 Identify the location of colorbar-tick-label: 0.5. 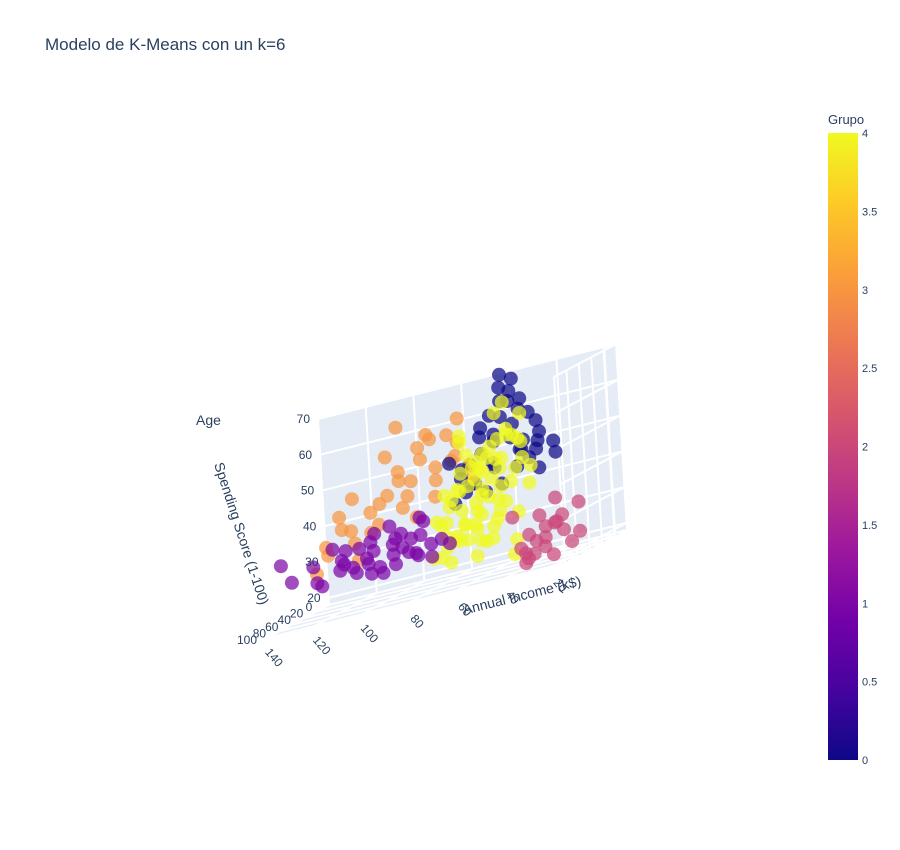
(869, 683).